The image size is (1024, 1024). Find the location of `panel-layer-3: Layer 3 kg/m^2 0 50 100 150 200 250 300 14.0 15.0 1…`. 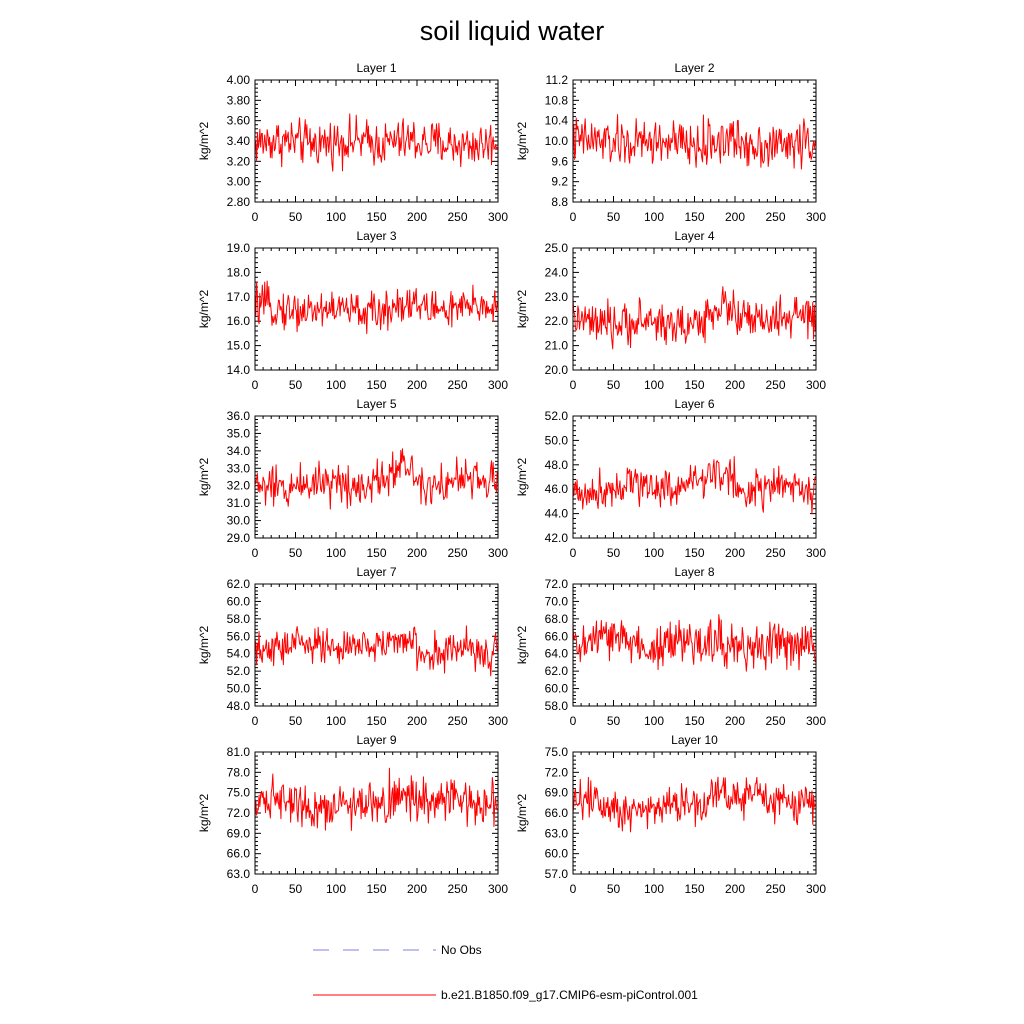

panel-layer-3: Layer 3 kg/m^2 0 50 100 150 200 250 300 14.0 15.0 1… is located at coordinates (352, 310).